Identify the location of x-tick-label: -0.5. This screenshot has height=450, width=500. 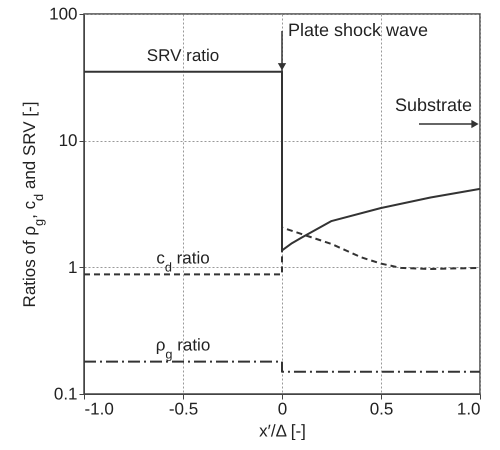
(183, 409).